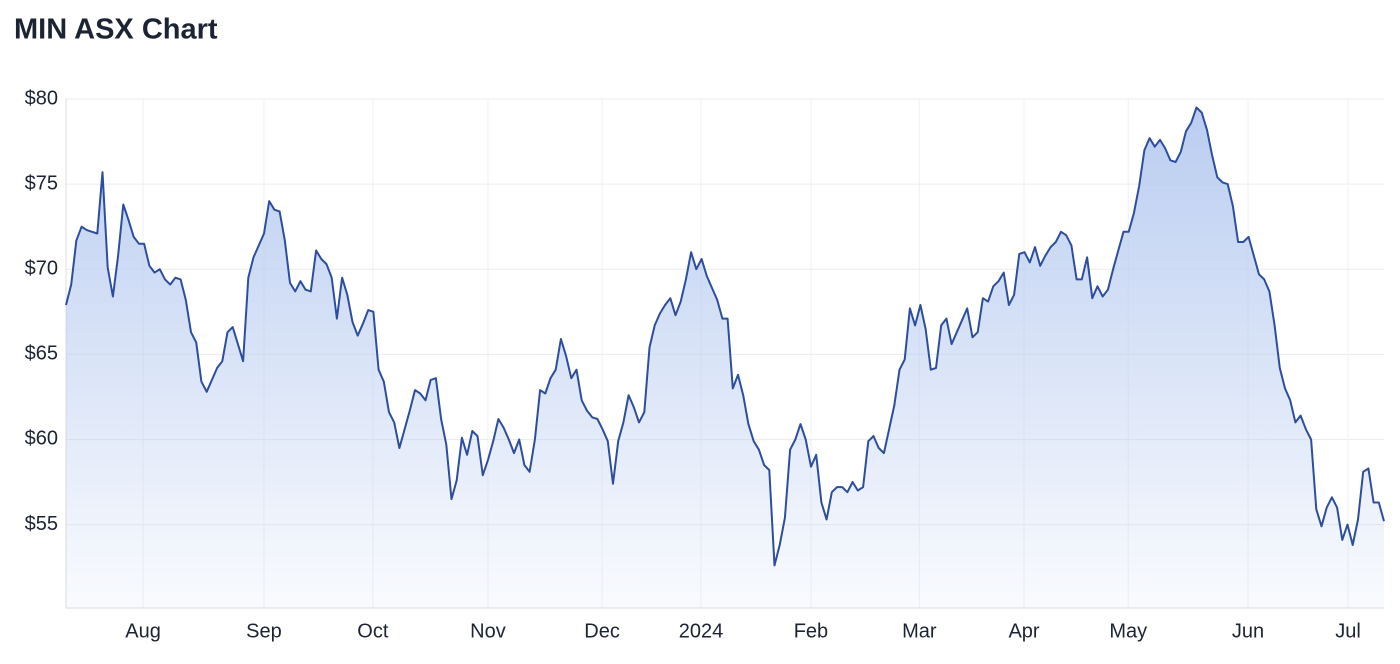  What do you see at coordinates (919, 631) in the screenshot?
I see `x-tick-label: Mar` at bounding box center [919, 631].